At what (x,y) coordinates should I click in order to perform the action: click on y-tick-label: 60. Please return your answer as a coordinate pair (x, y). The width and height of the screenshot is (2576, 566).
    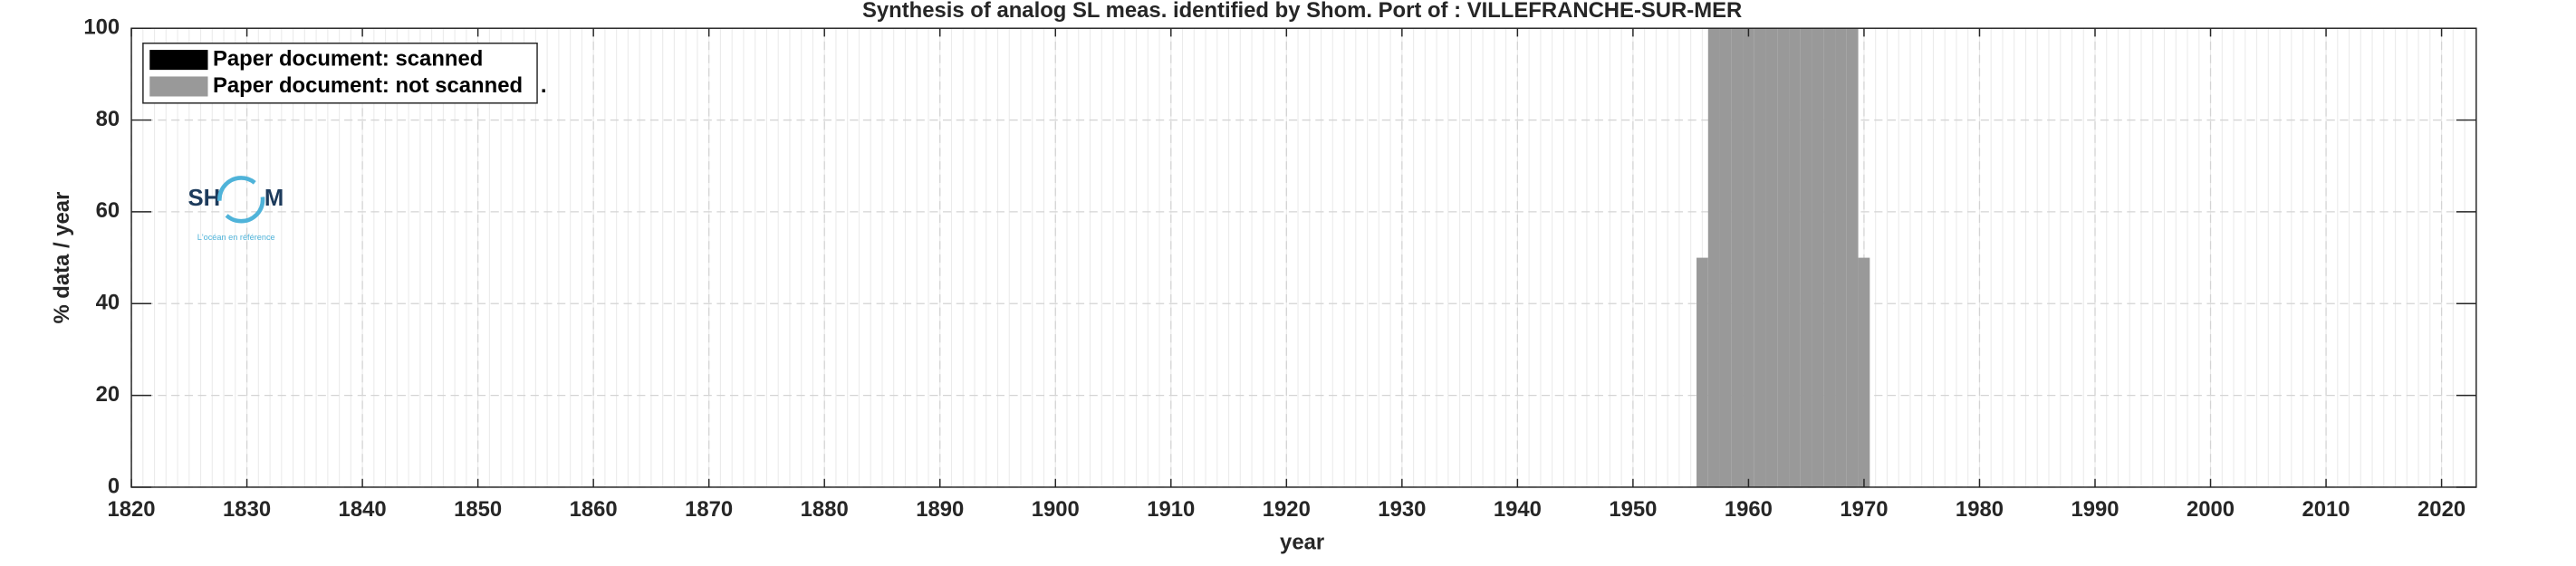
    Looking at the image, I should click on (108, 210).